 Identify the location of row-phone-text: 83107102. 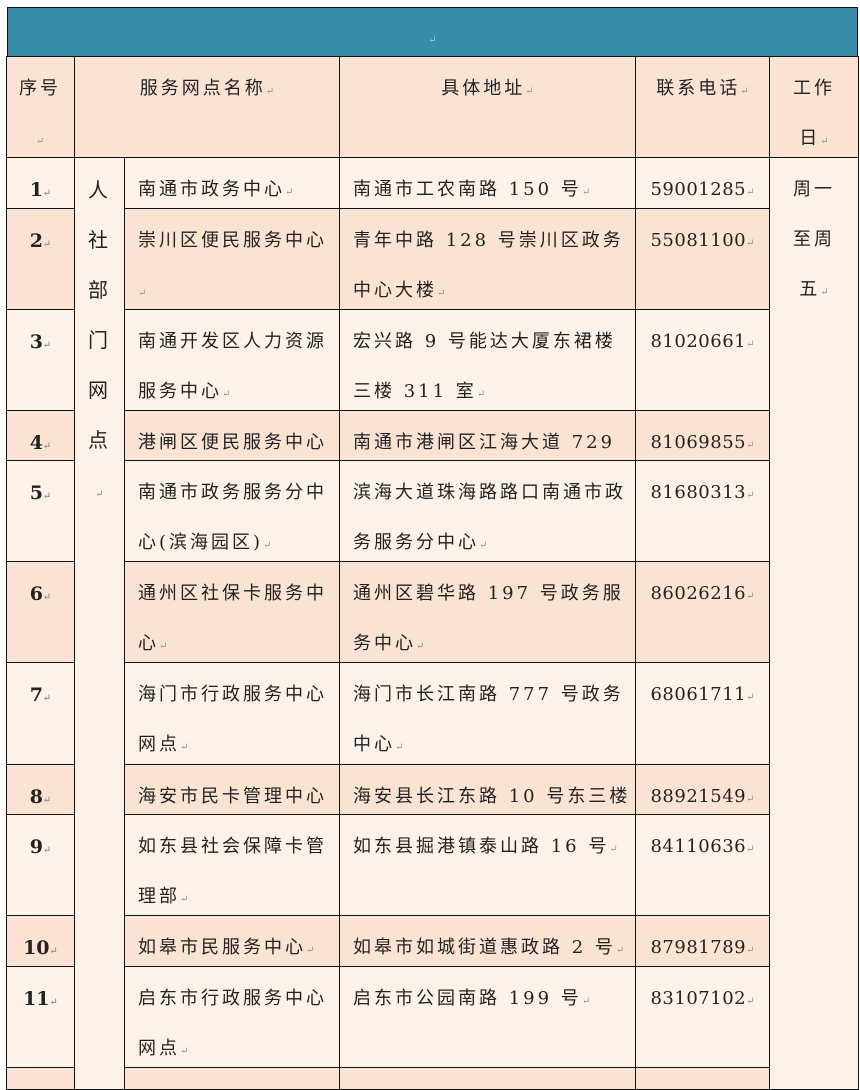
(698, 998).